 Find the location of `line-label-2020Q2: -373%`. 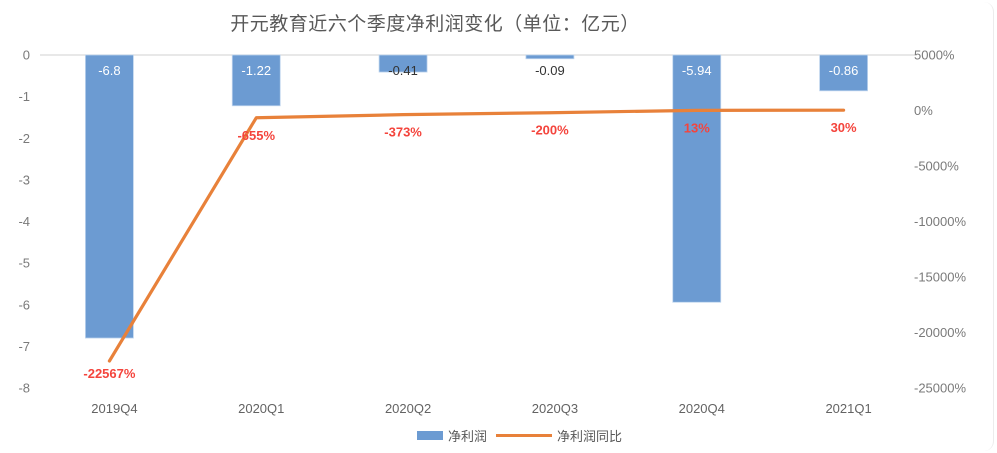

line-label-2020Q2: -373% is located at coordinates (403, 132).